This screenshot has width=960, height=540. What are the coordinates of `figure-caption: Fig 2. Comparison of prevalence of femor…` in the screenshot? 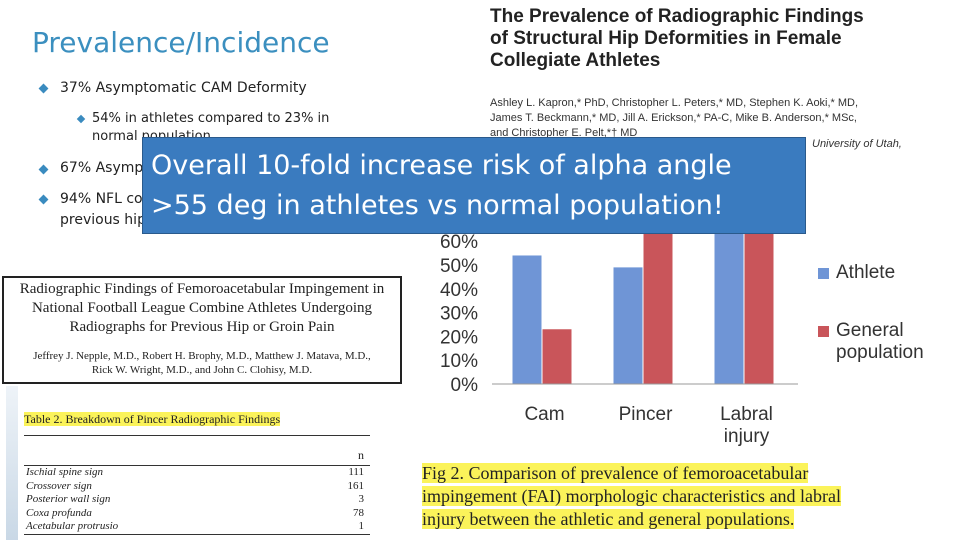 It's located at (632, 496).